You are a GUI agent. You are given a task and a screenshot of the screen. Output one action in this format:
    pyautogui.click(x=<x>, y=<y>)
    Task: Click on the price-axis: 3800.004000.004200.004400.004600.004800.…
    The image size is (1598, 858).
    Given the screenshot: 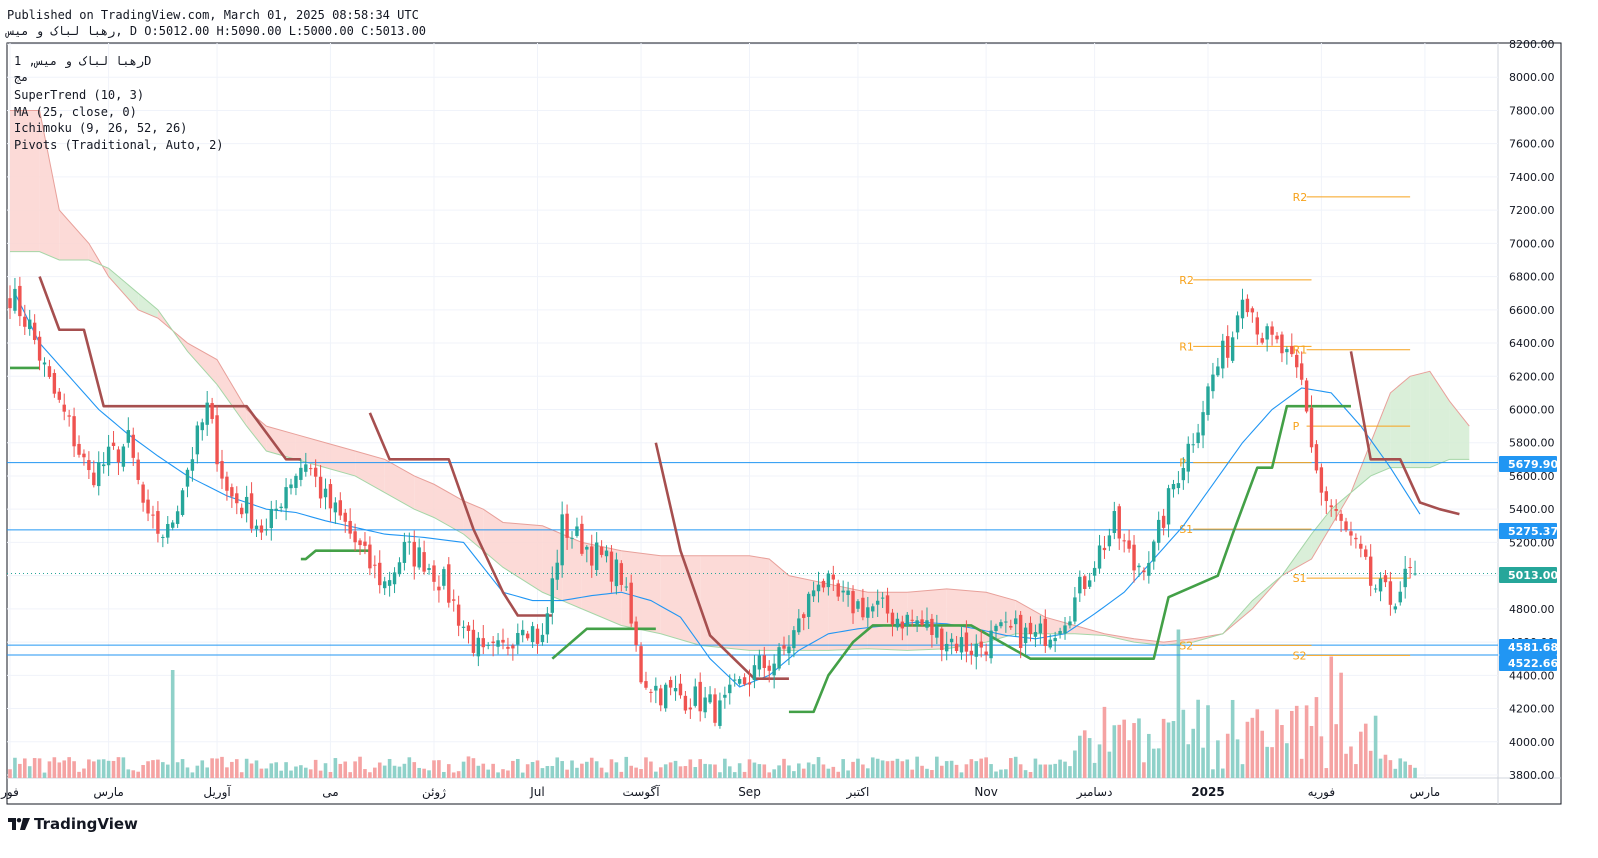 What is the action you would take?
    pyautogui.click(x=1532, y=410)
    